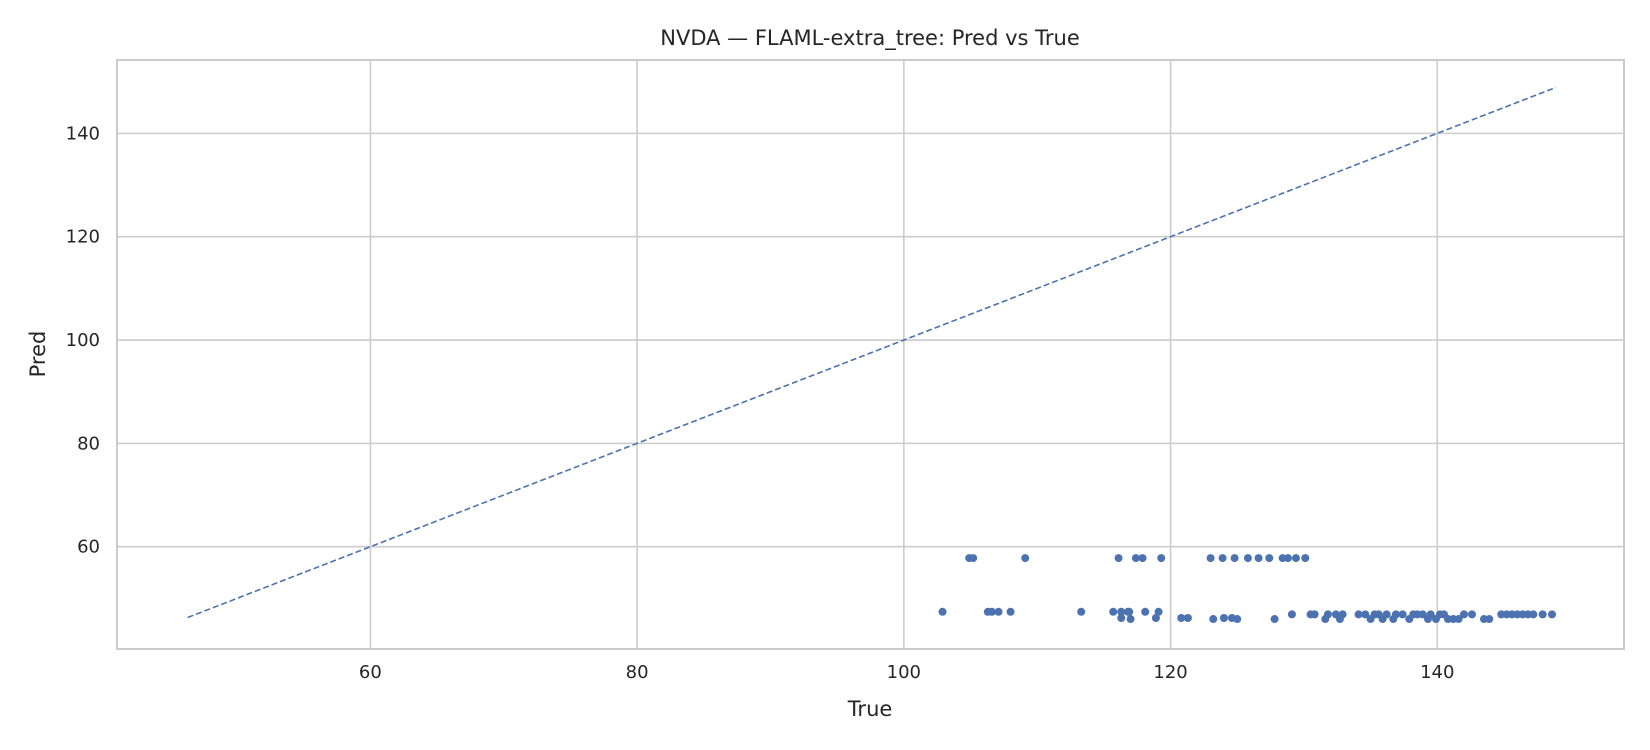 The height and width of the screenshot is (750, 1650). I want to click on x-axis-label: True, so click(870, 709).